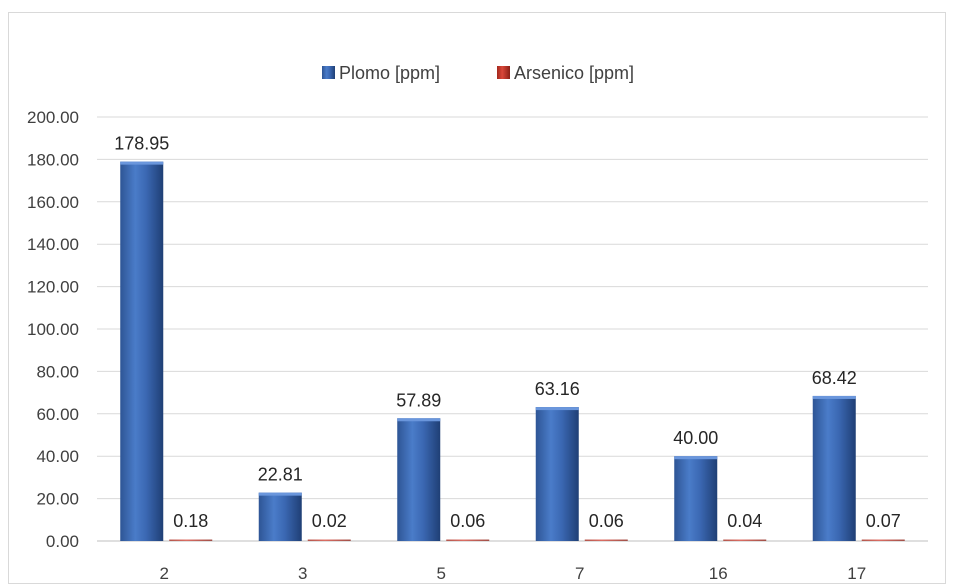 This screenshot has height=585, width=954. I want to click on data-label-arsenico: 0.04, so click(744, 521).